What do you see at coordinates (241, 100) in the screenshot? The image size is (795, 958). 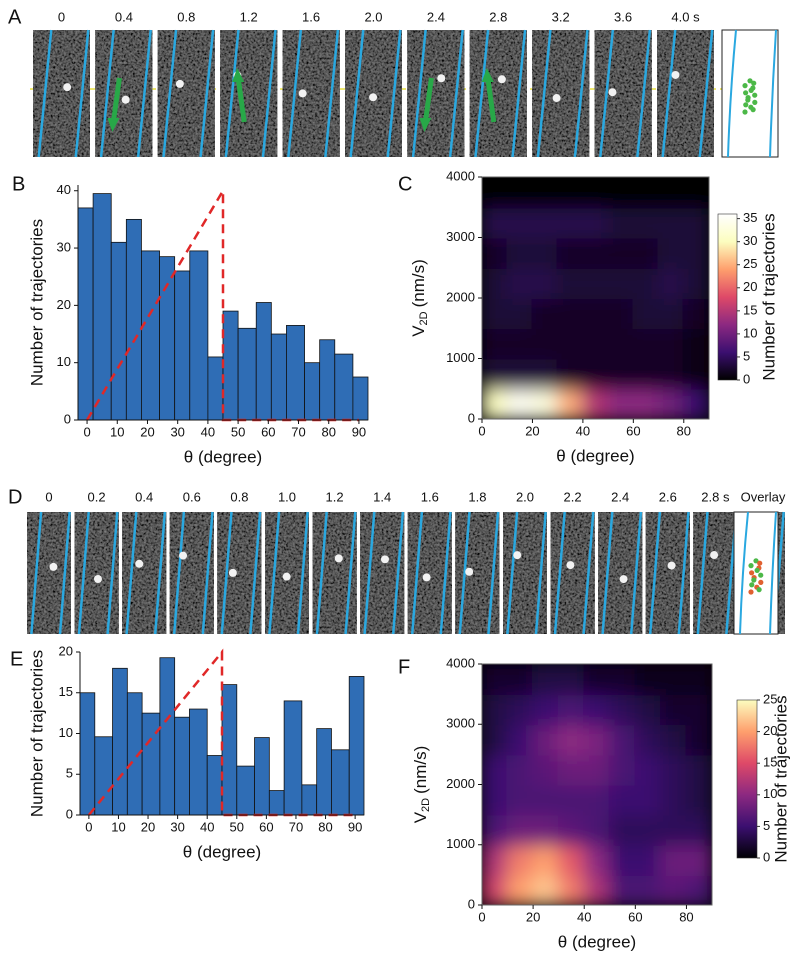 I see `motion-arrow` at bounding box center [241, 100].